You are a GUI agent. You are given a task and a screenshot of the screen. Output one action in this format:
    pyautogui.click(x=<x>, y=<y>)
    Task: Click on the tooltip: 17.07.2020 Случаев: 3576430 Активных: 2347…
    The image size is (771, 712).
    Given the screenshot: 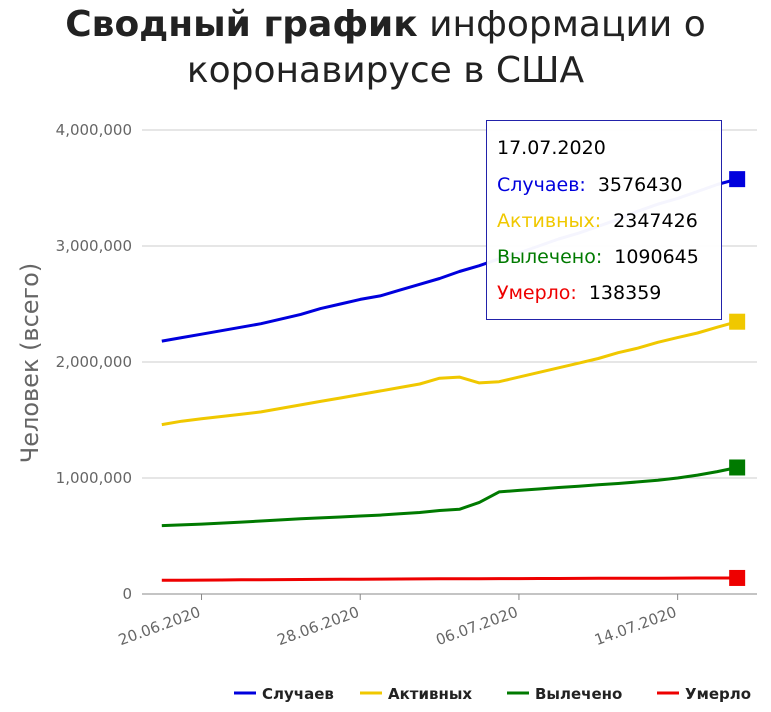 What is the action you would take?
    pyautogui.click(x=604, y=220)
    